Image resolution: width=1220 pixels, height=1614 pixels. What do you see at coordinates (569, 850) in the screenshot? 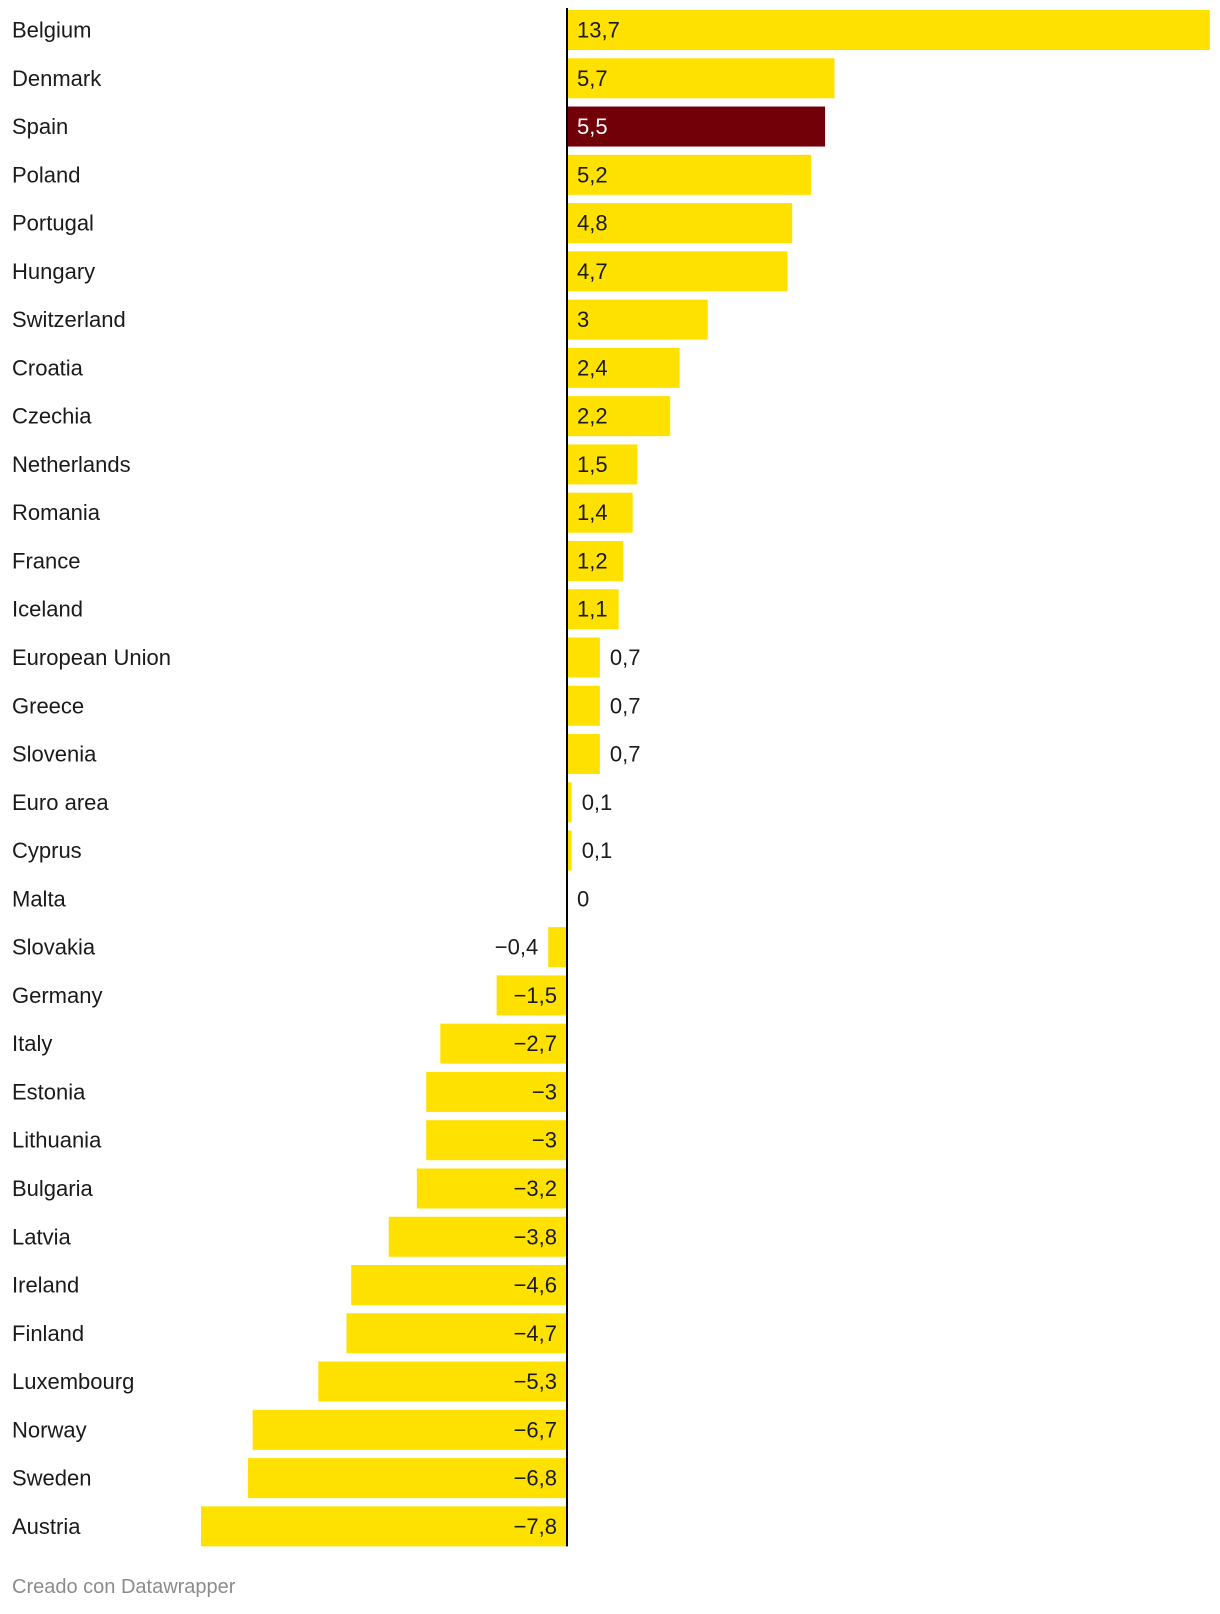
I see `bar-cyprus` at bounding box center [569, 850].